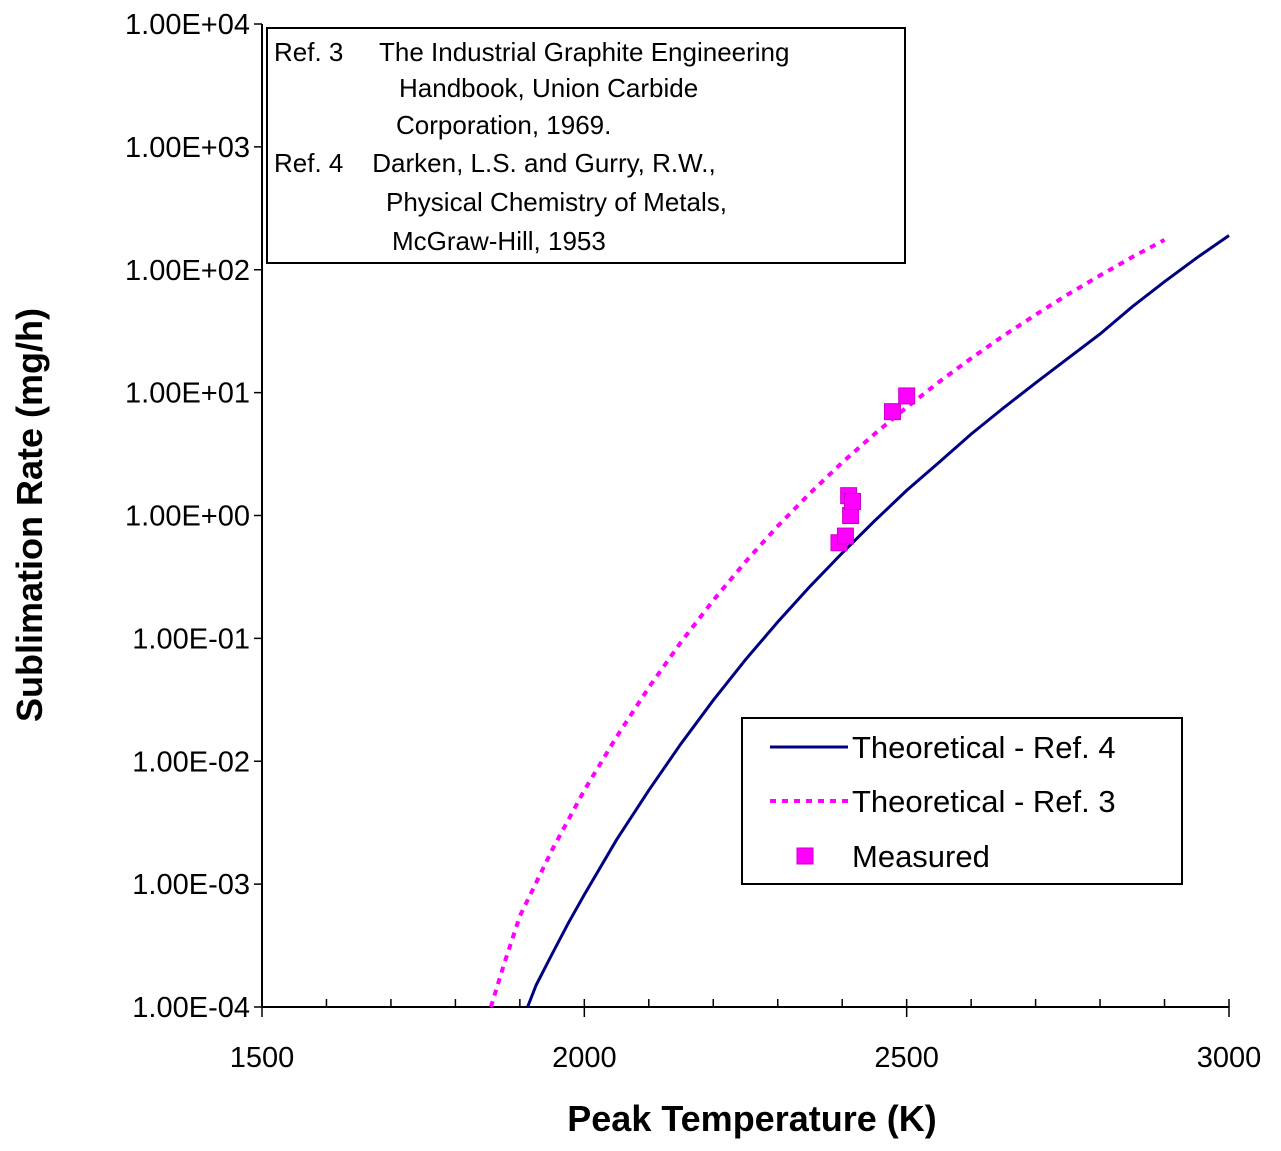 The width and height of the screenshot is (1281, 1151). What do you see at coordinates (503, 125) in the screenshot?
I see `reference-line-3: Corporation, 1969.` at bounding box center [503, 125].